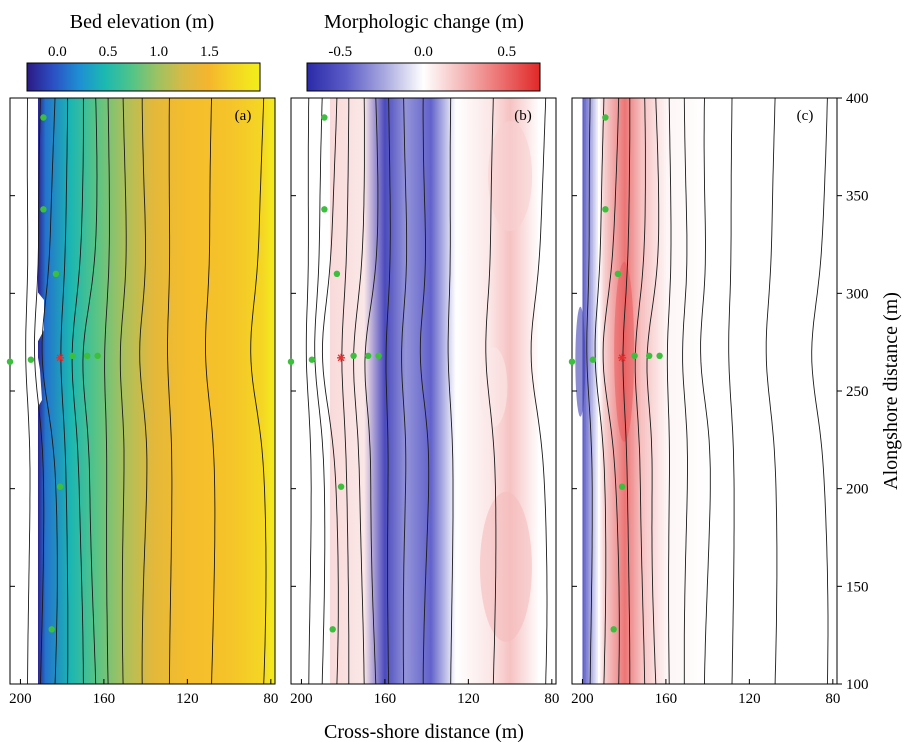 The width and height of the screenshot is (906, 742). Describe the element at coordinates (108, 52) in the screenshot. I see `colorbar-elevation-tick-label: 0.5` at that location.